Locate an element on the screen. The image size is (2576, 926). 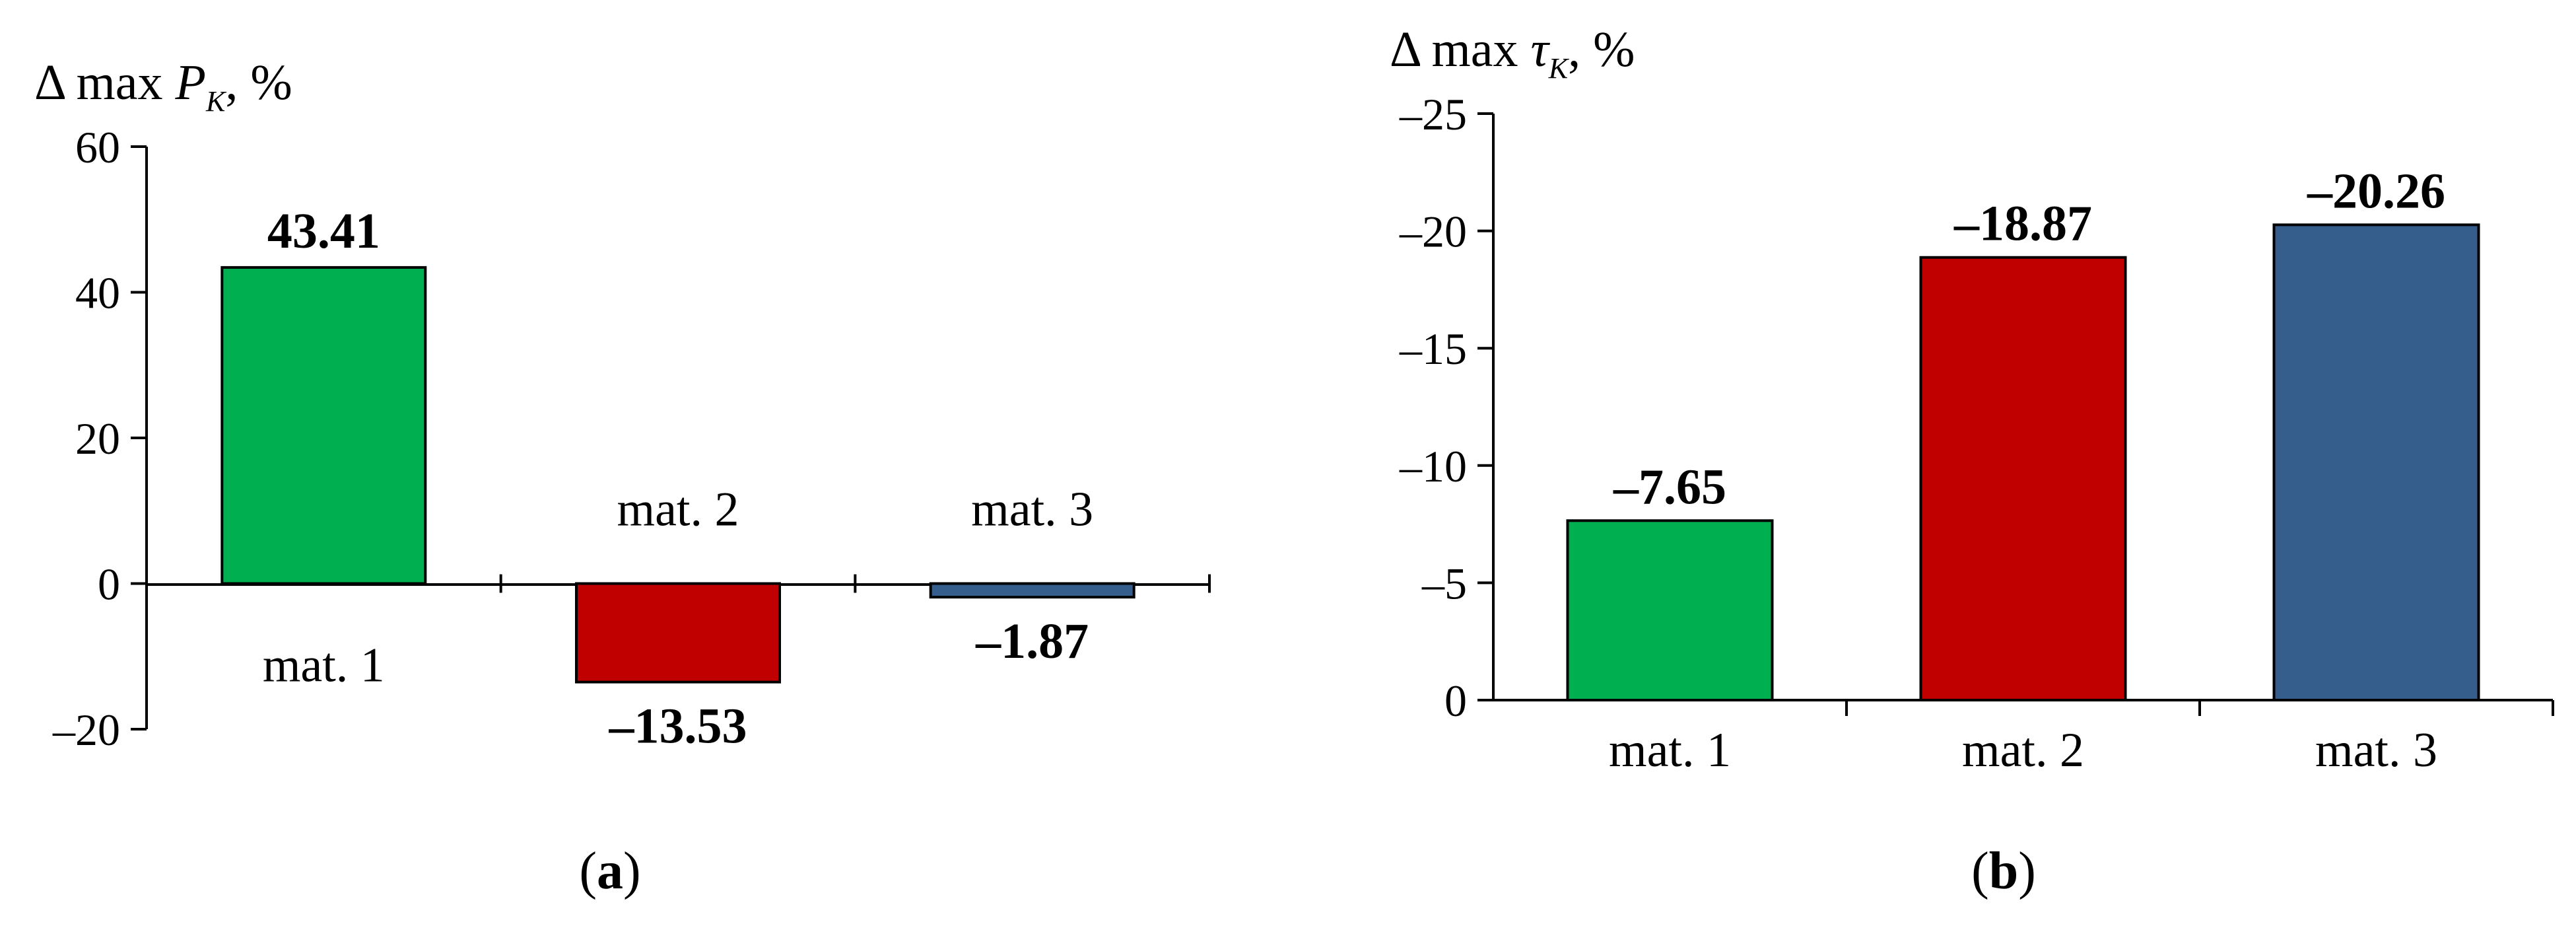
chart-b-y-tick-label: –20 is located at coordinates (1433, 232).